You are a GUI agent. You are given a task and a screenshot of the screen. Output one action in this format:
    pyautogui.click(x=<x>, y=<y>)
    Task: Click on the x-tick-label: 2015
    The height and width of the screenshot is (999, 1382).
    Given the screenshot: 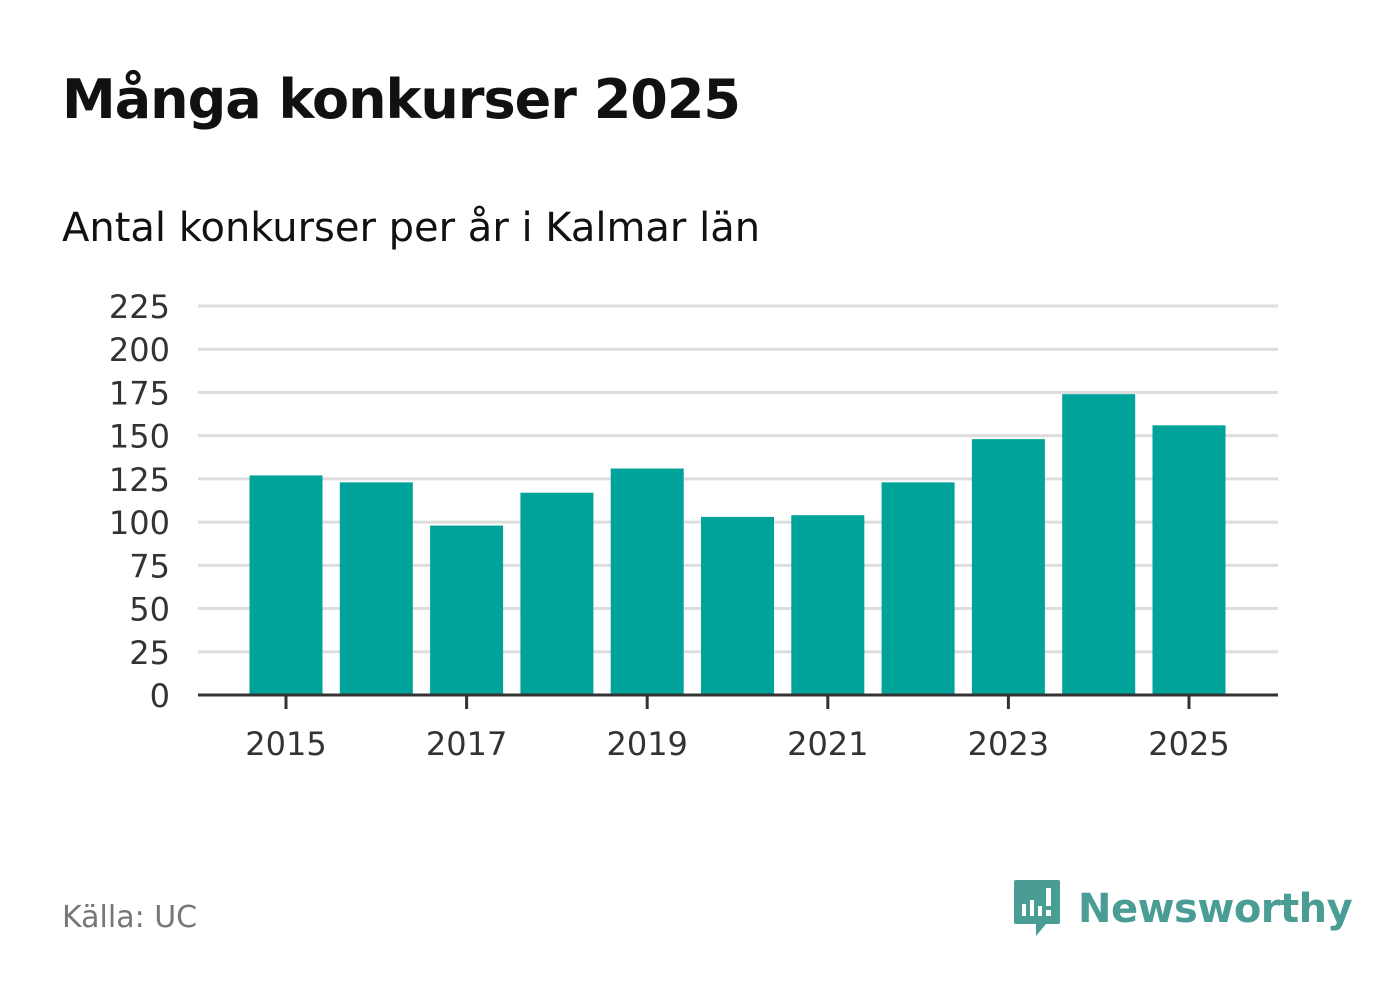 What is the action you would take?
    pyautogui.click(x=285, y=744)
    